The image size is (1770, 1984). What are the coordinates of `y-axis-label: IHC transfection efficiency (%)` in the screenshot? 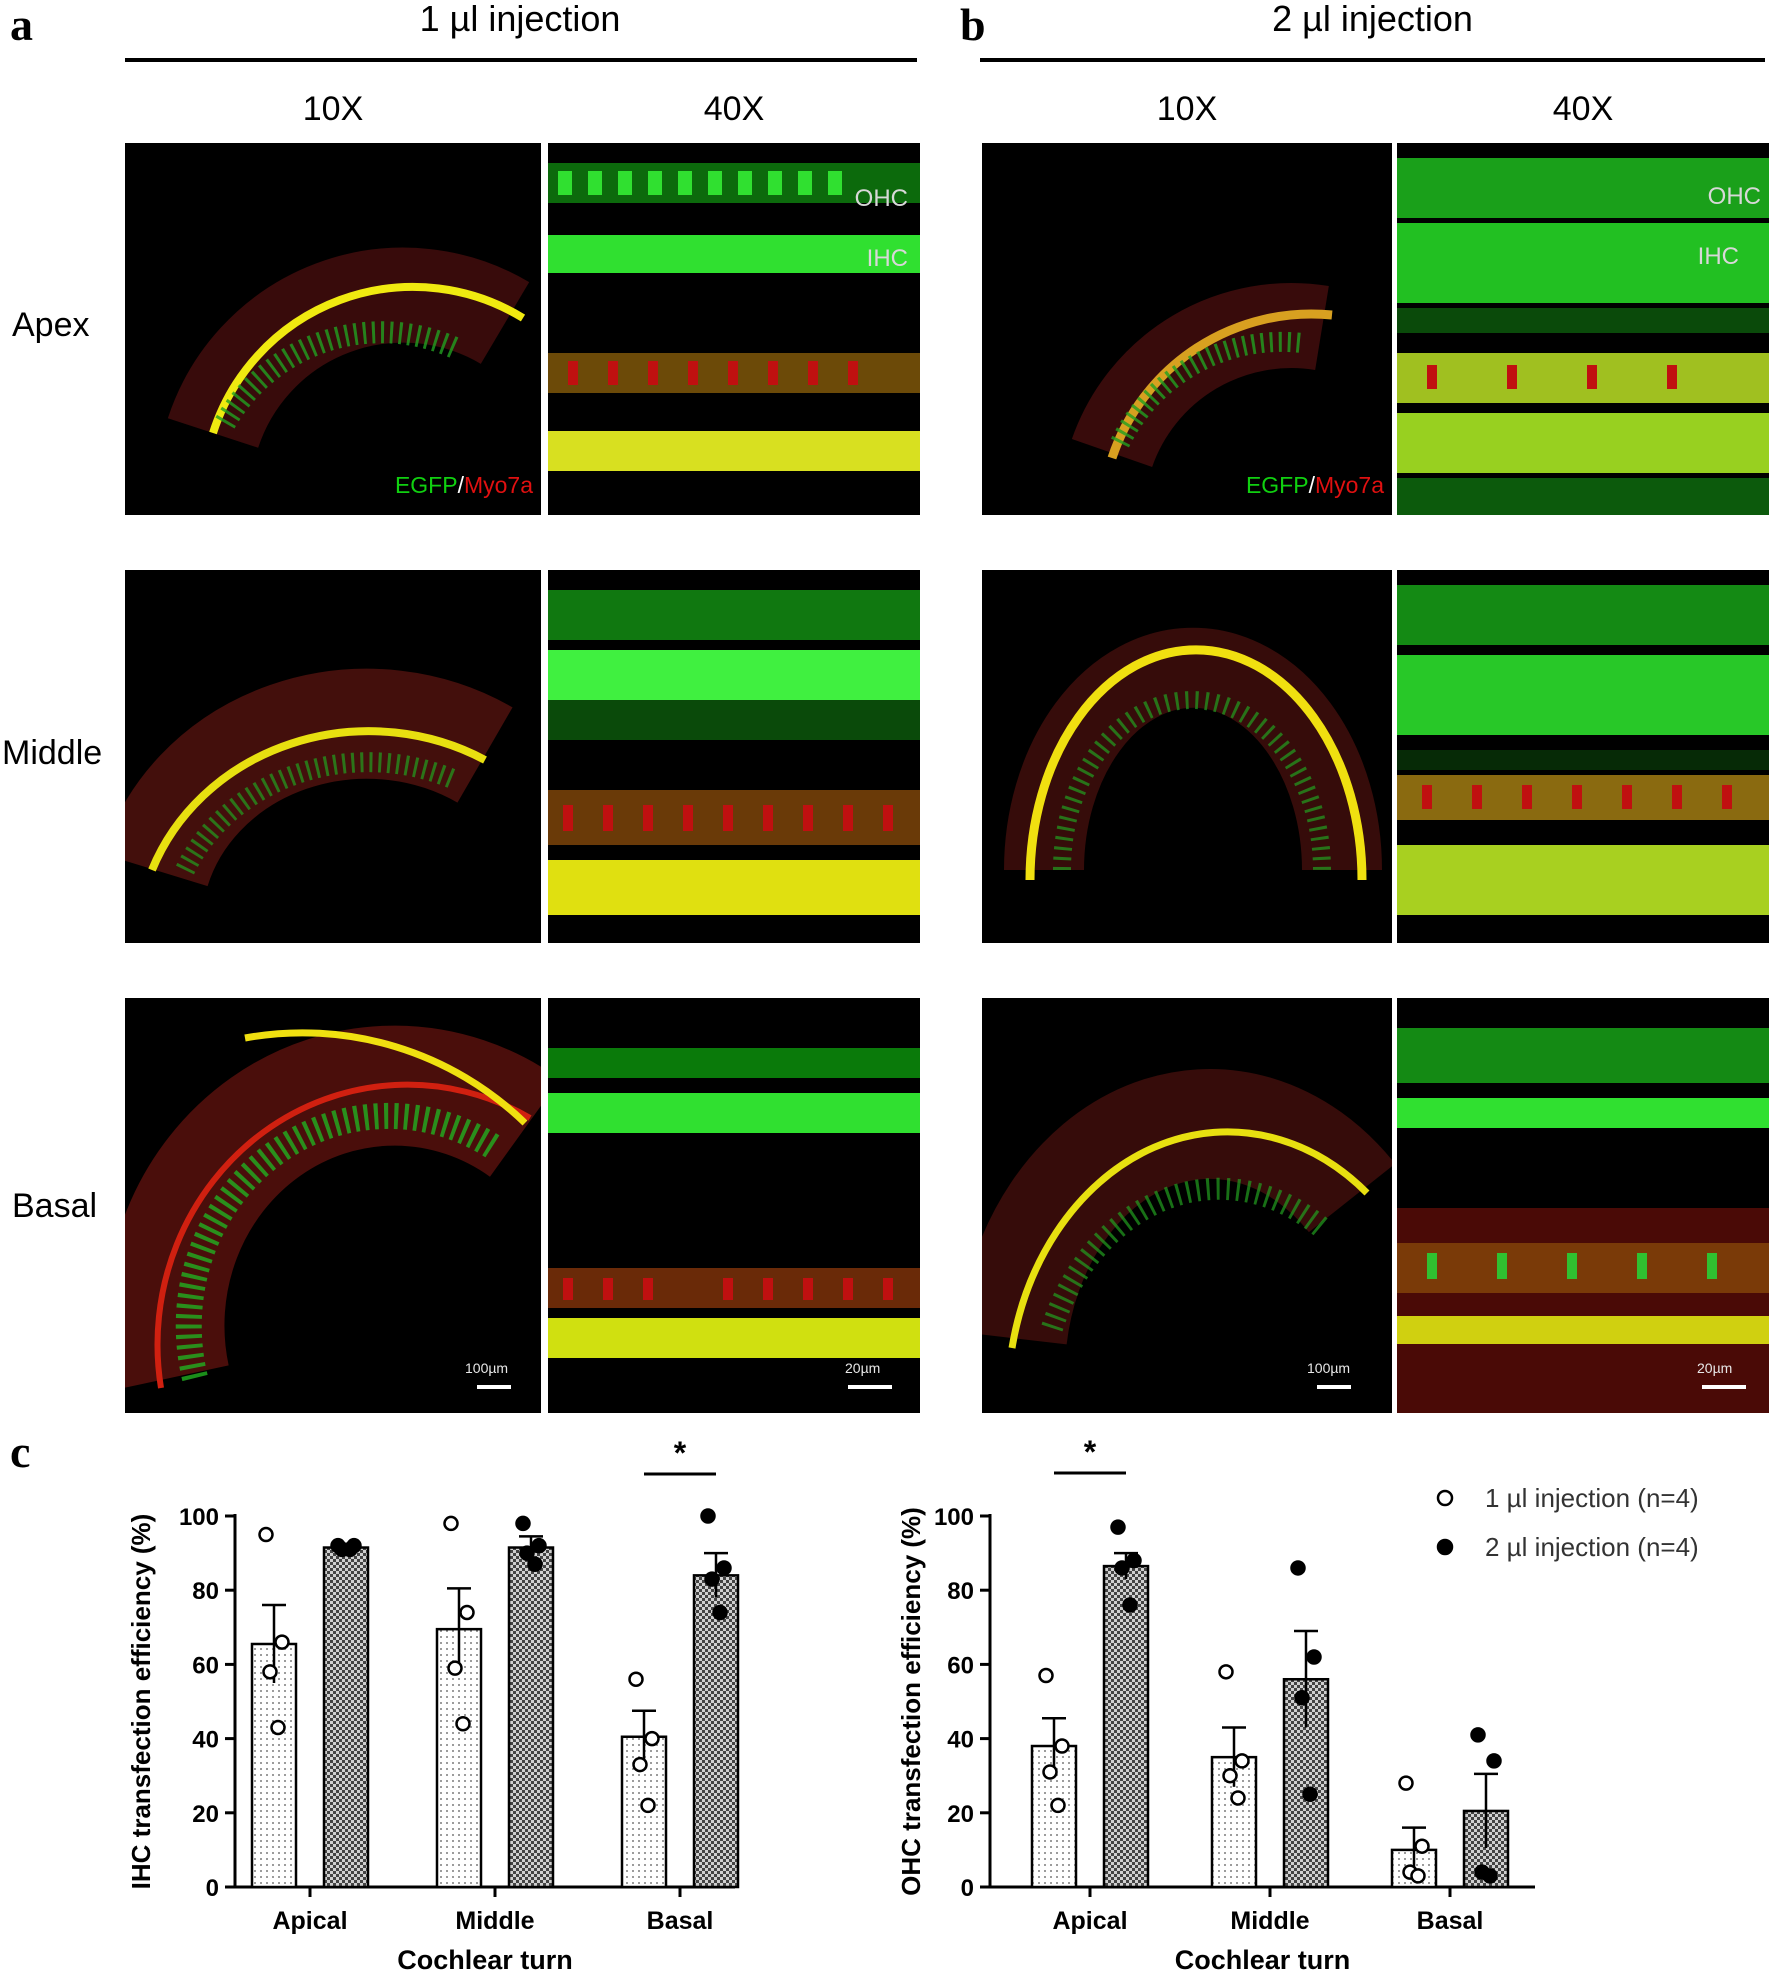 It's located at (141, 1702).